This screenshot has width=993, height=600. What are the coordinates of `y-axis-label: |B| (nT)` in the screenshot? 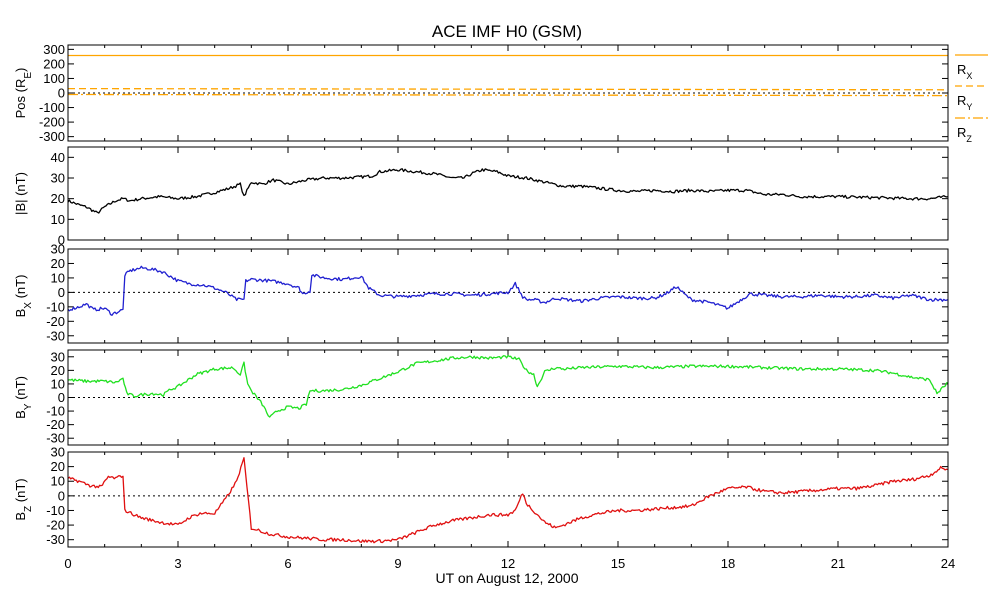 It's located at (20, 193).